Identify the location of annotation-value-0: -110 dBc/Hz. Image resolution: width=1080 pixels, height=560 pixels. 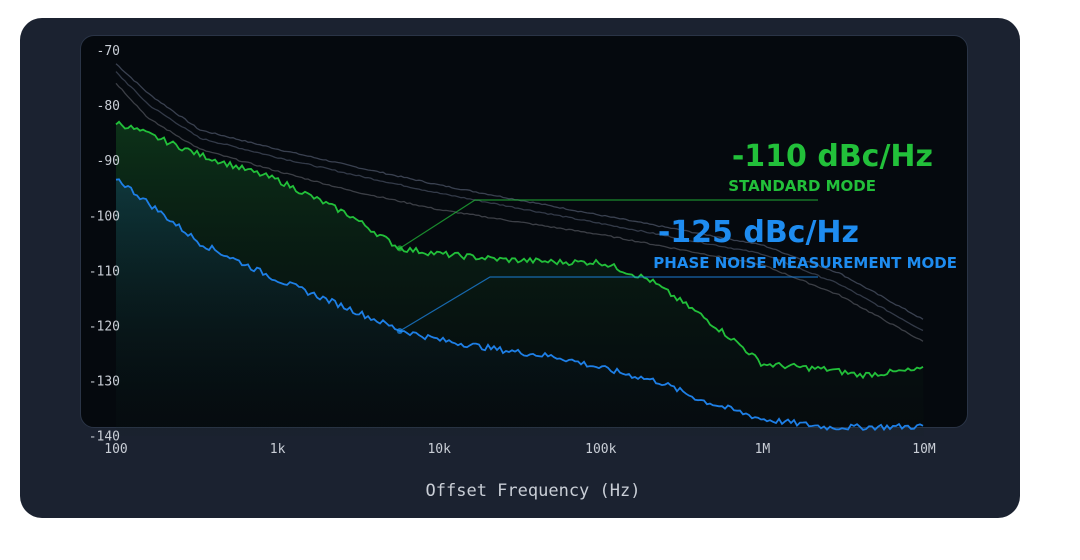
(832, 156).